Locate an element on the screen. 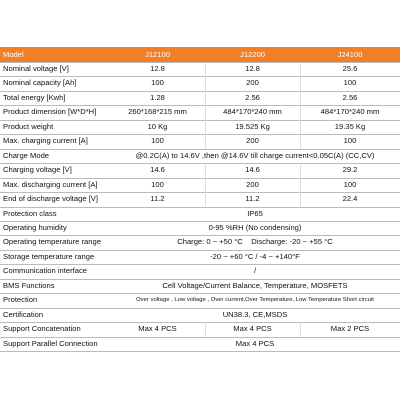 This screenshot has width=400, height=400. row-label: Max. charging current [A] is located at coordinates (45, 141).